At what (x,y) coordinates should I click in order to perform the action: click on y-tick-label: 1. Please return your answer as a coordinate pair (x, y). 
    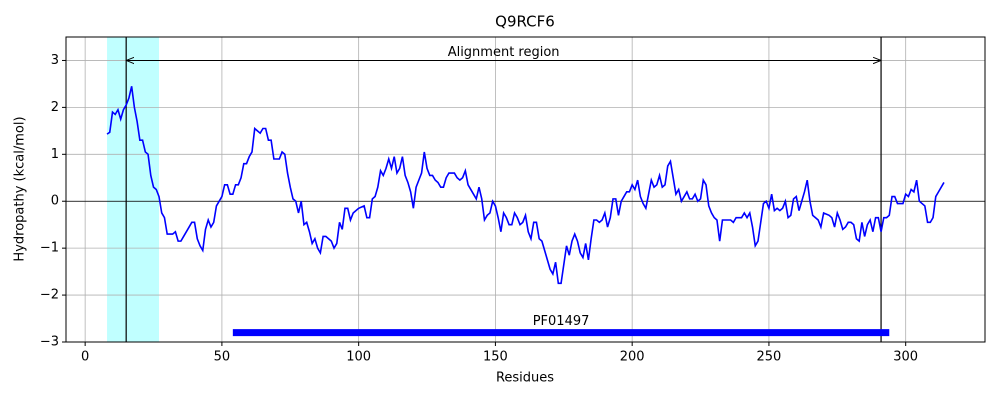
    Looking at the image, I should click on (55, 154).